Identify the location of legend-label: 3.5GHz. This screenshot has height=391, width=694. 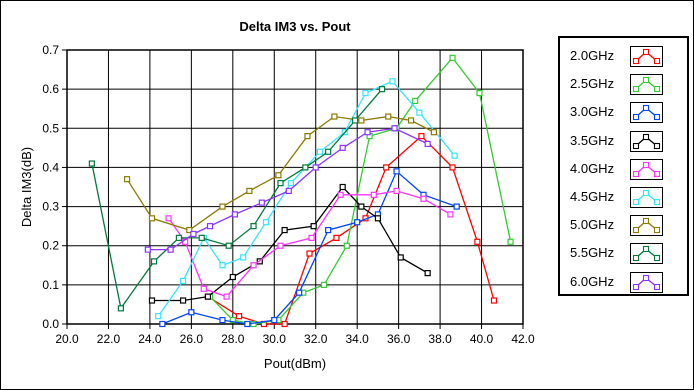
(592, 140).